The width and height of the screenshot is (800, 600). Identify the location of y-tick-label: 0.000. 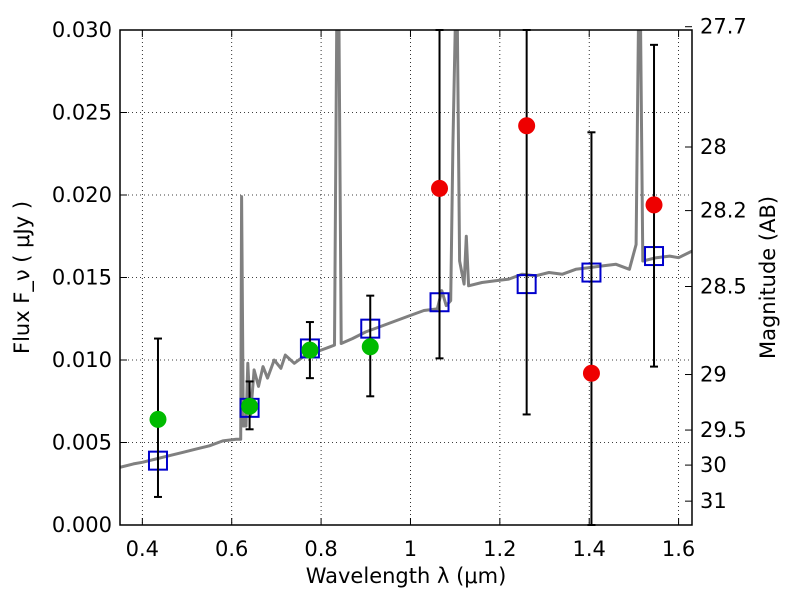
(82, 525).